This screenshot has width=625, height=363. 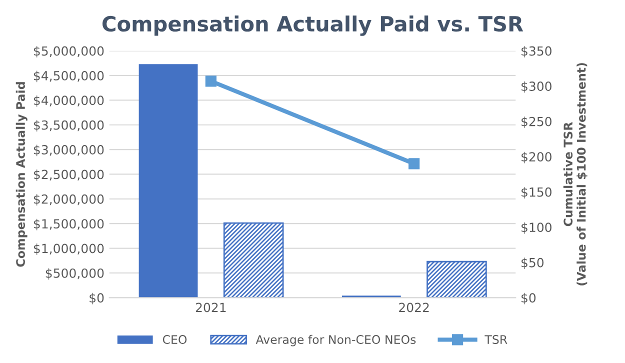 What do you see at coordinates (537, 192) in the screenshot?
I see `y2-tick-label: $150` at bounding box center [537, 192].